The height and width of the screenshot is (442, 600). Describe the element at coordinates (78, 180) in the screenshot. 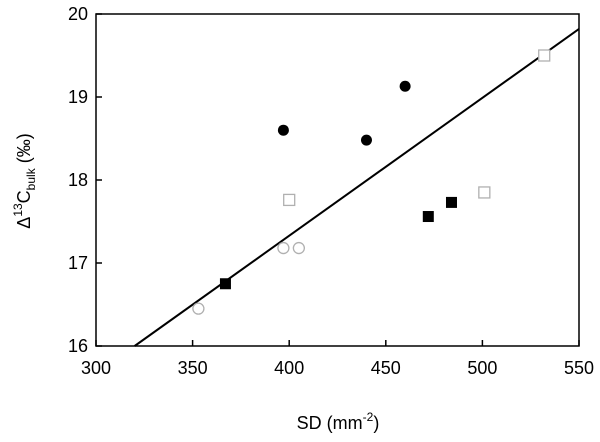

I see `y-tick-label: 18` at that location.